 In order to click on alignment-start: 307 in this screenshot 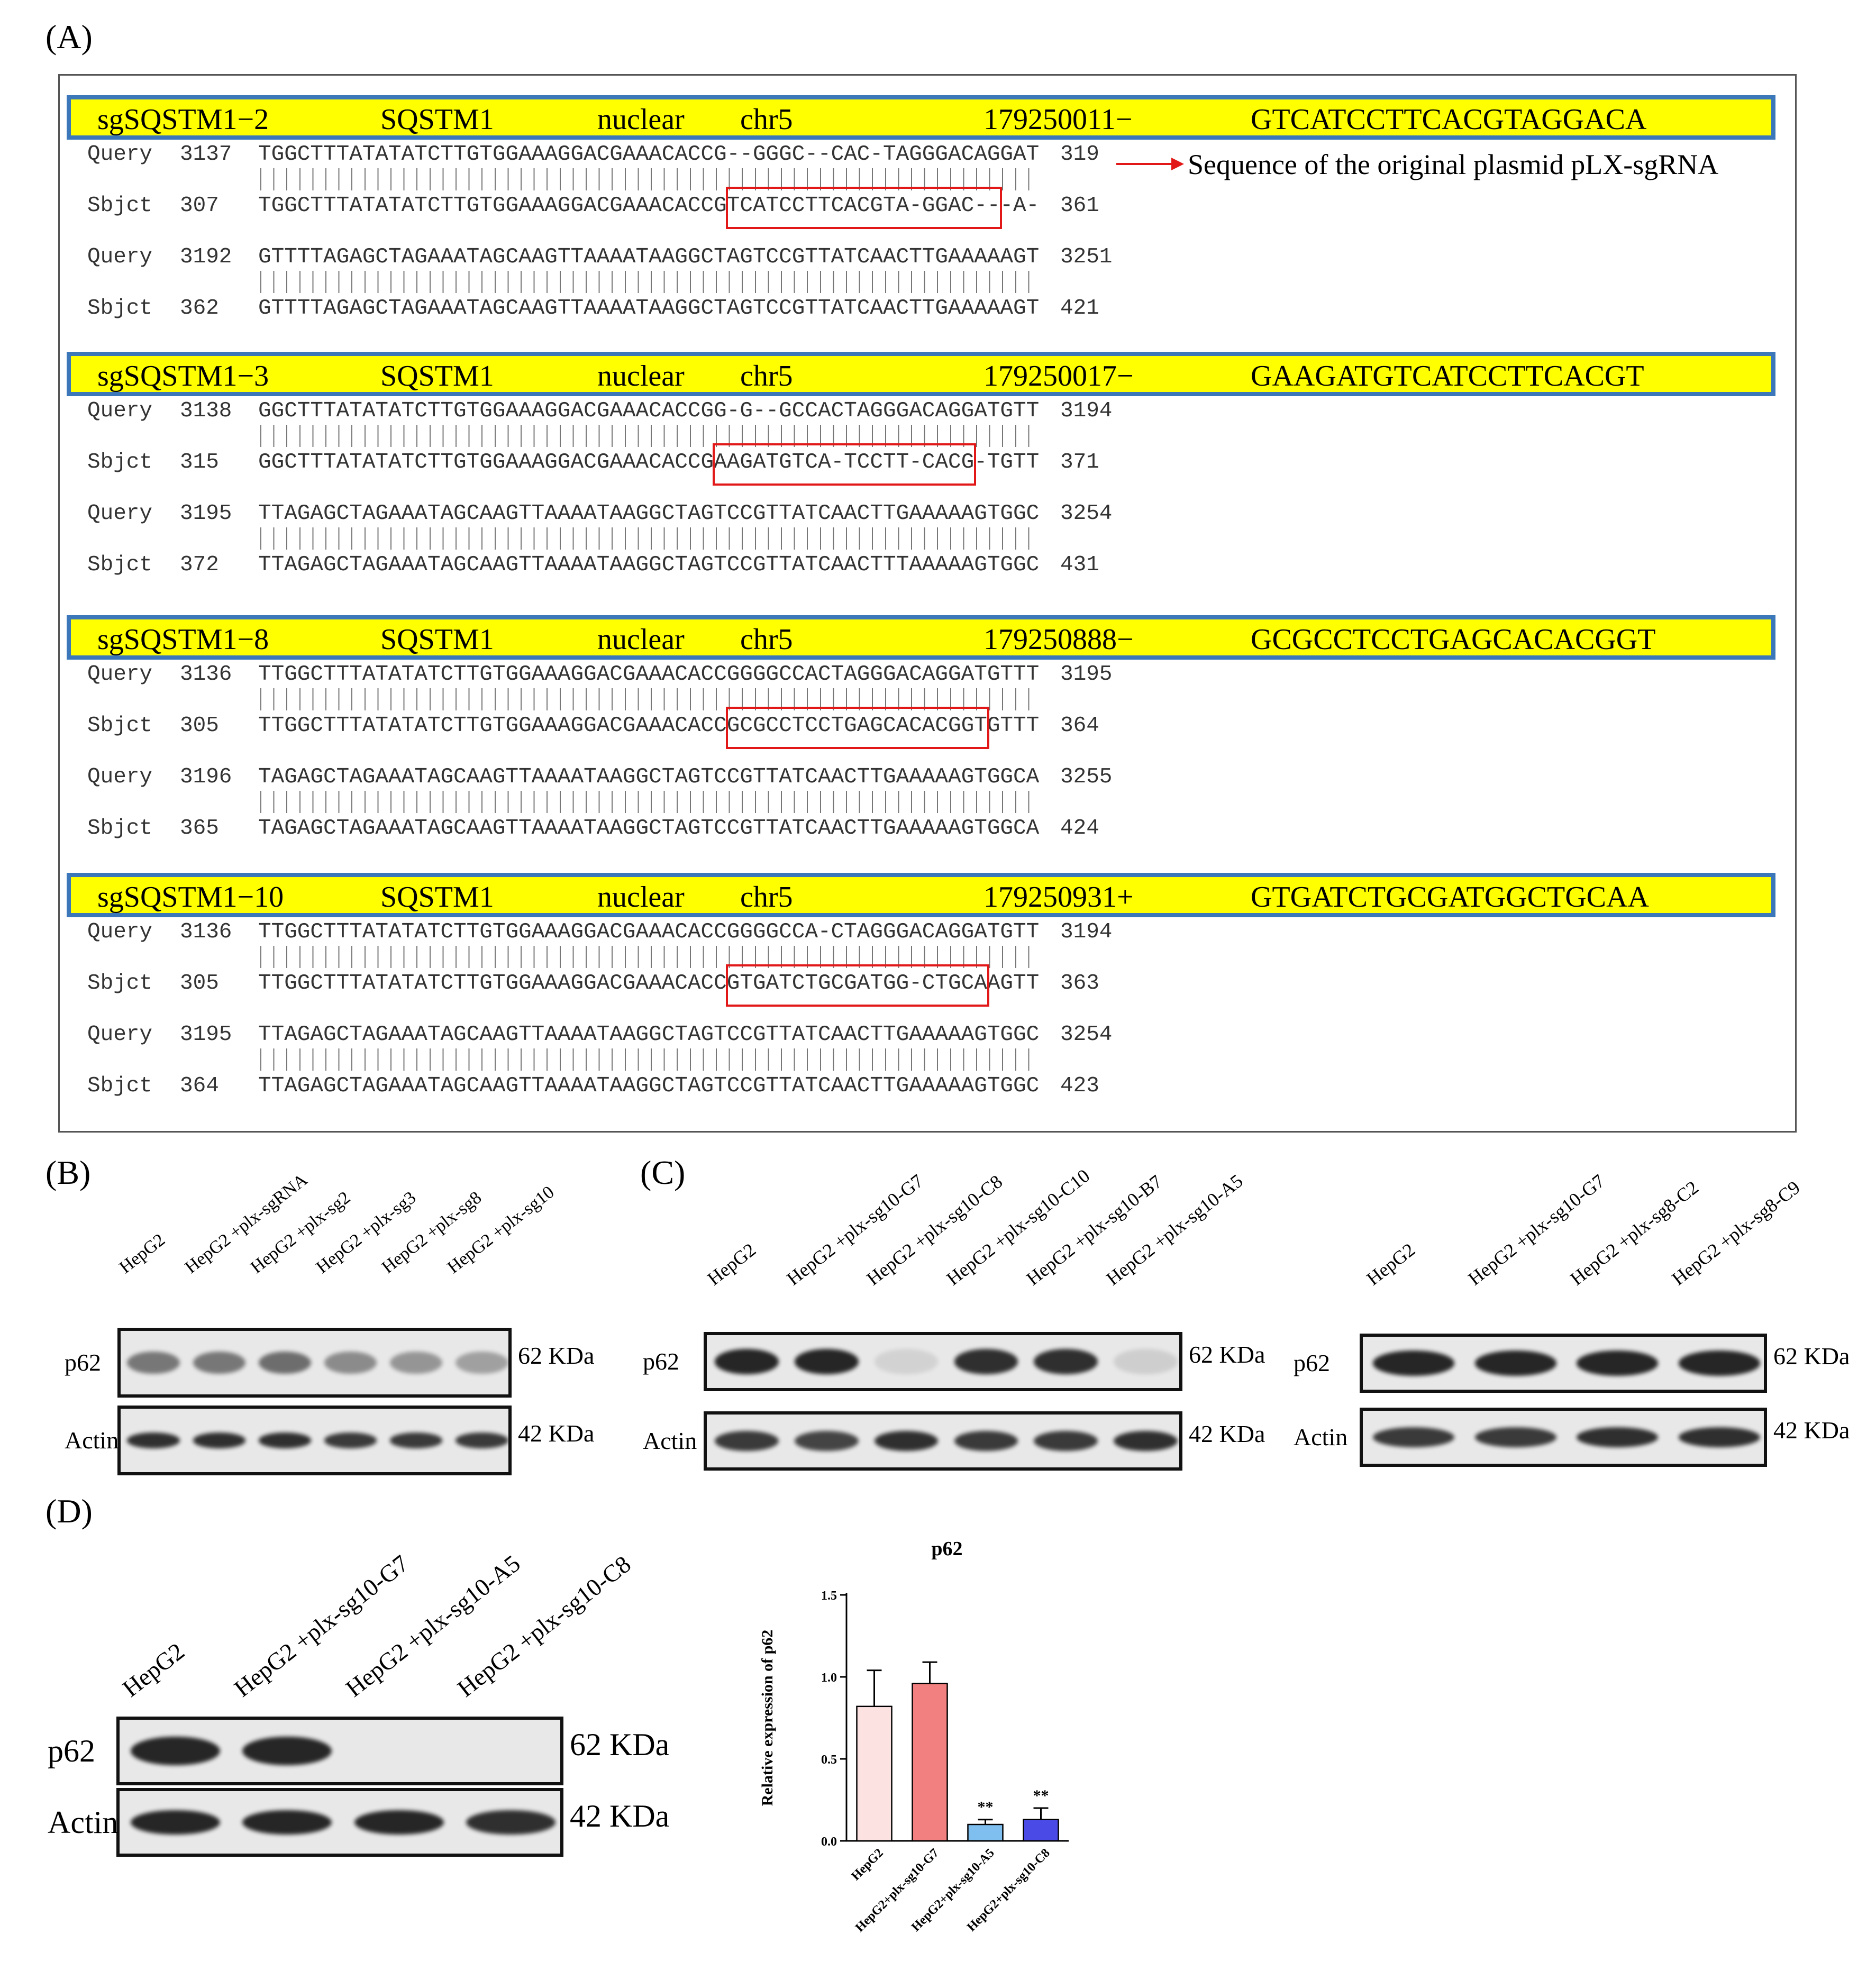, I will do `click(200, 206)`.